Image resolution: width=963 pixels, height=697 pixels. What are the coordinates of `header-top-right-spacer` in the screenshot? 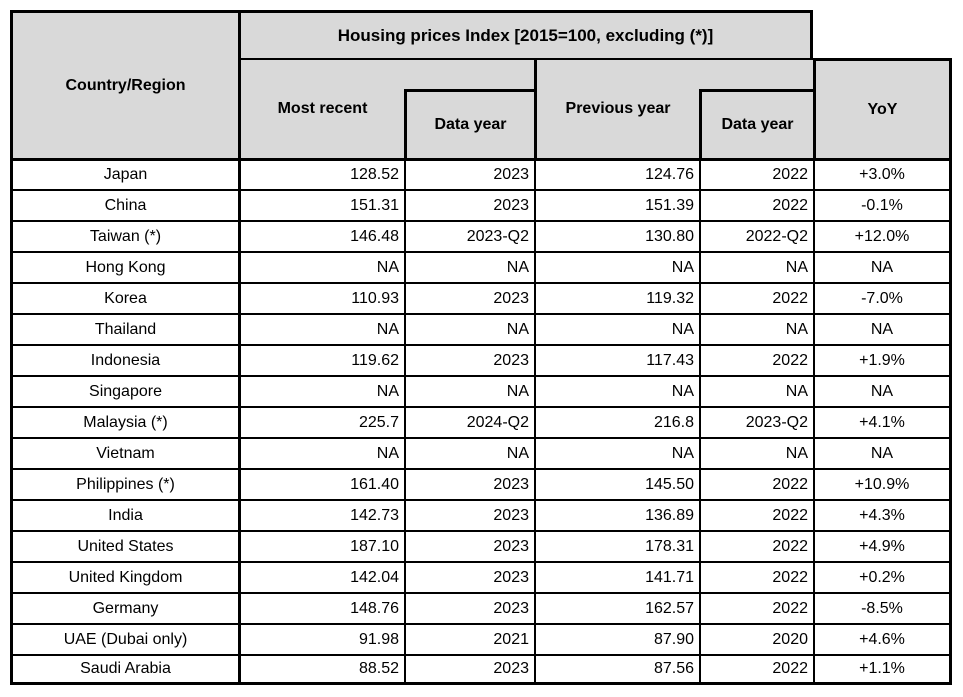 It's located at (882, 34).